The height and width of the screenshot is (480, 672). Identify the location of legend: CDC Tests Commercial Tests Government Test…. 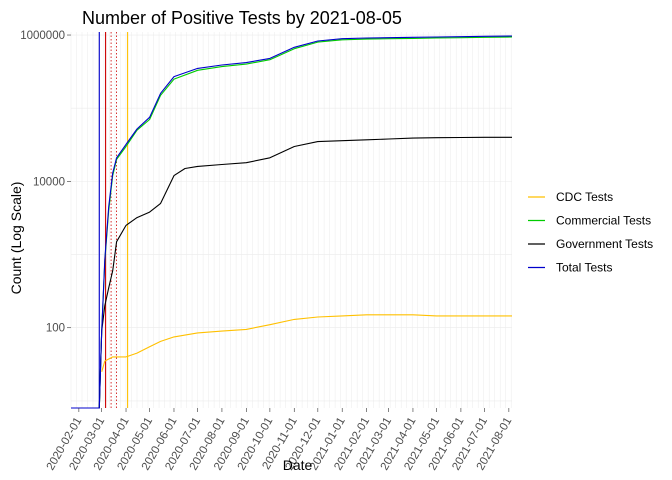
(590, 232).